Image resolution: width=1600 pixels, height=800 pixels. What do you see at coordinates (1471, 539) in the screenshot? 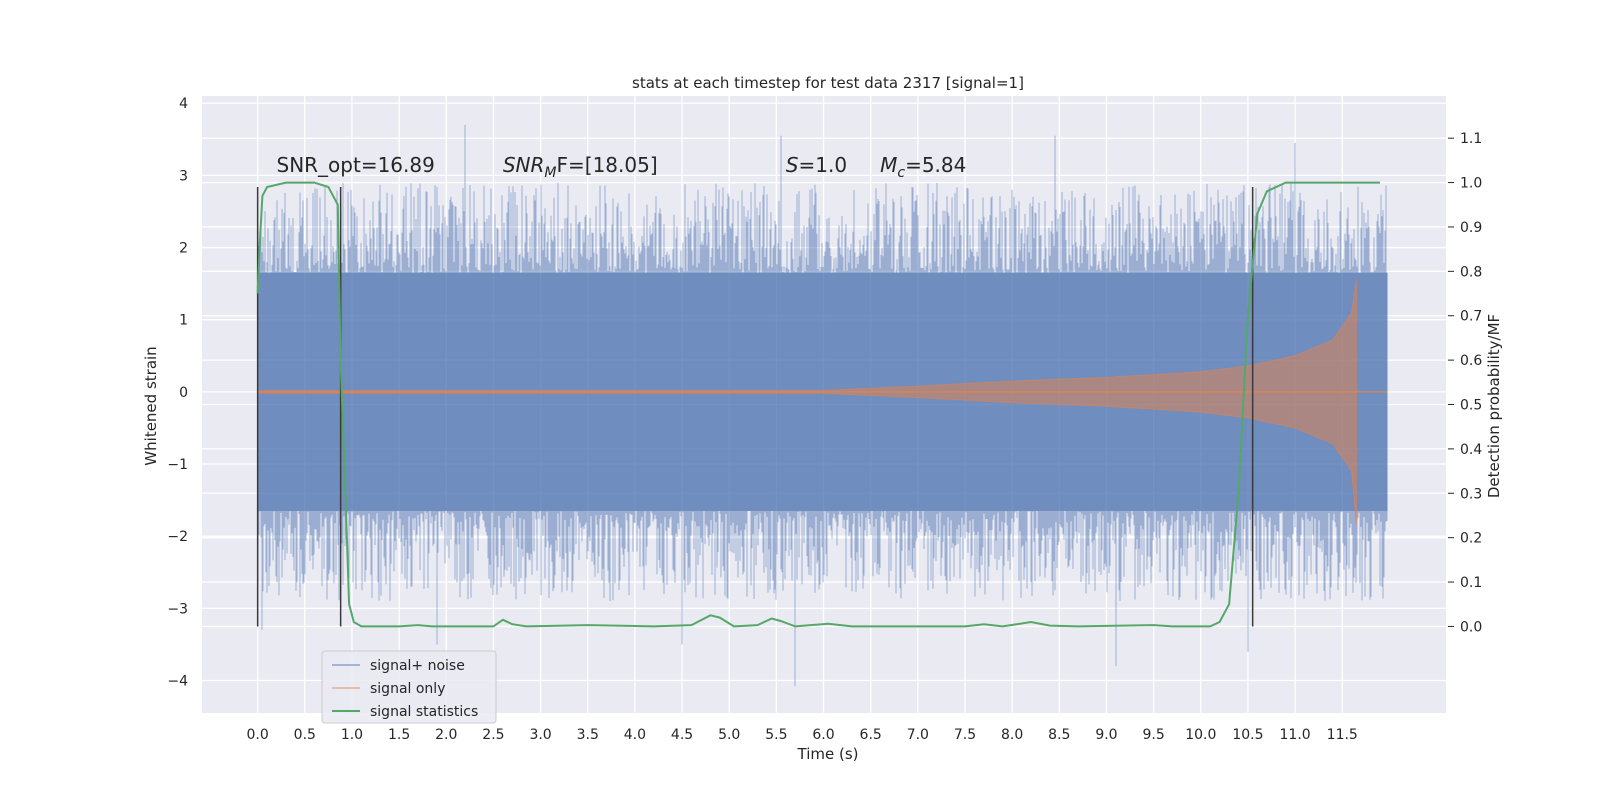
I see `y-tick-label-right: 0.2` at bounding box center [1471, 539].